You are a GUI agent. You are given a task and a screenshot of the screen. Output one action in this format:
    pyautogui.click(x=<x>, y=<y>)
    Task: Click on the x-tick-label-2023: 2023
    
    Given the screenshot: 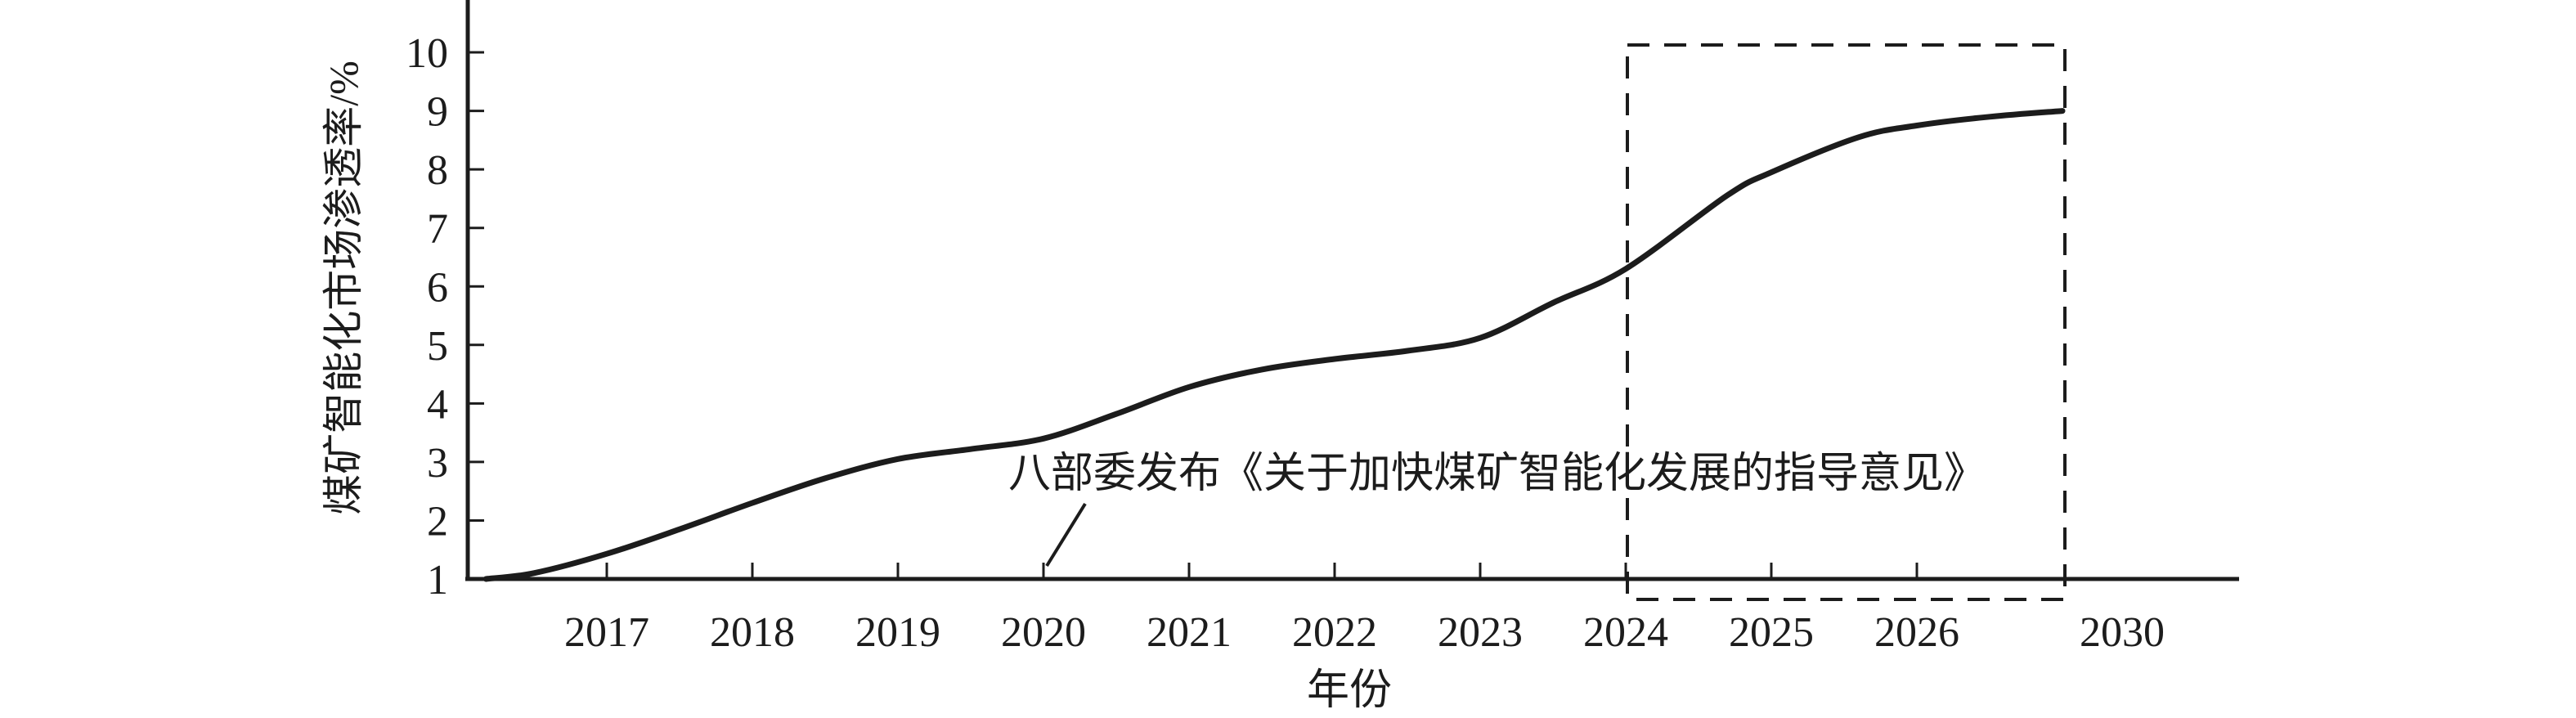 What is the action you would take?
    pyautogui.click(x=1481, y=632)
    